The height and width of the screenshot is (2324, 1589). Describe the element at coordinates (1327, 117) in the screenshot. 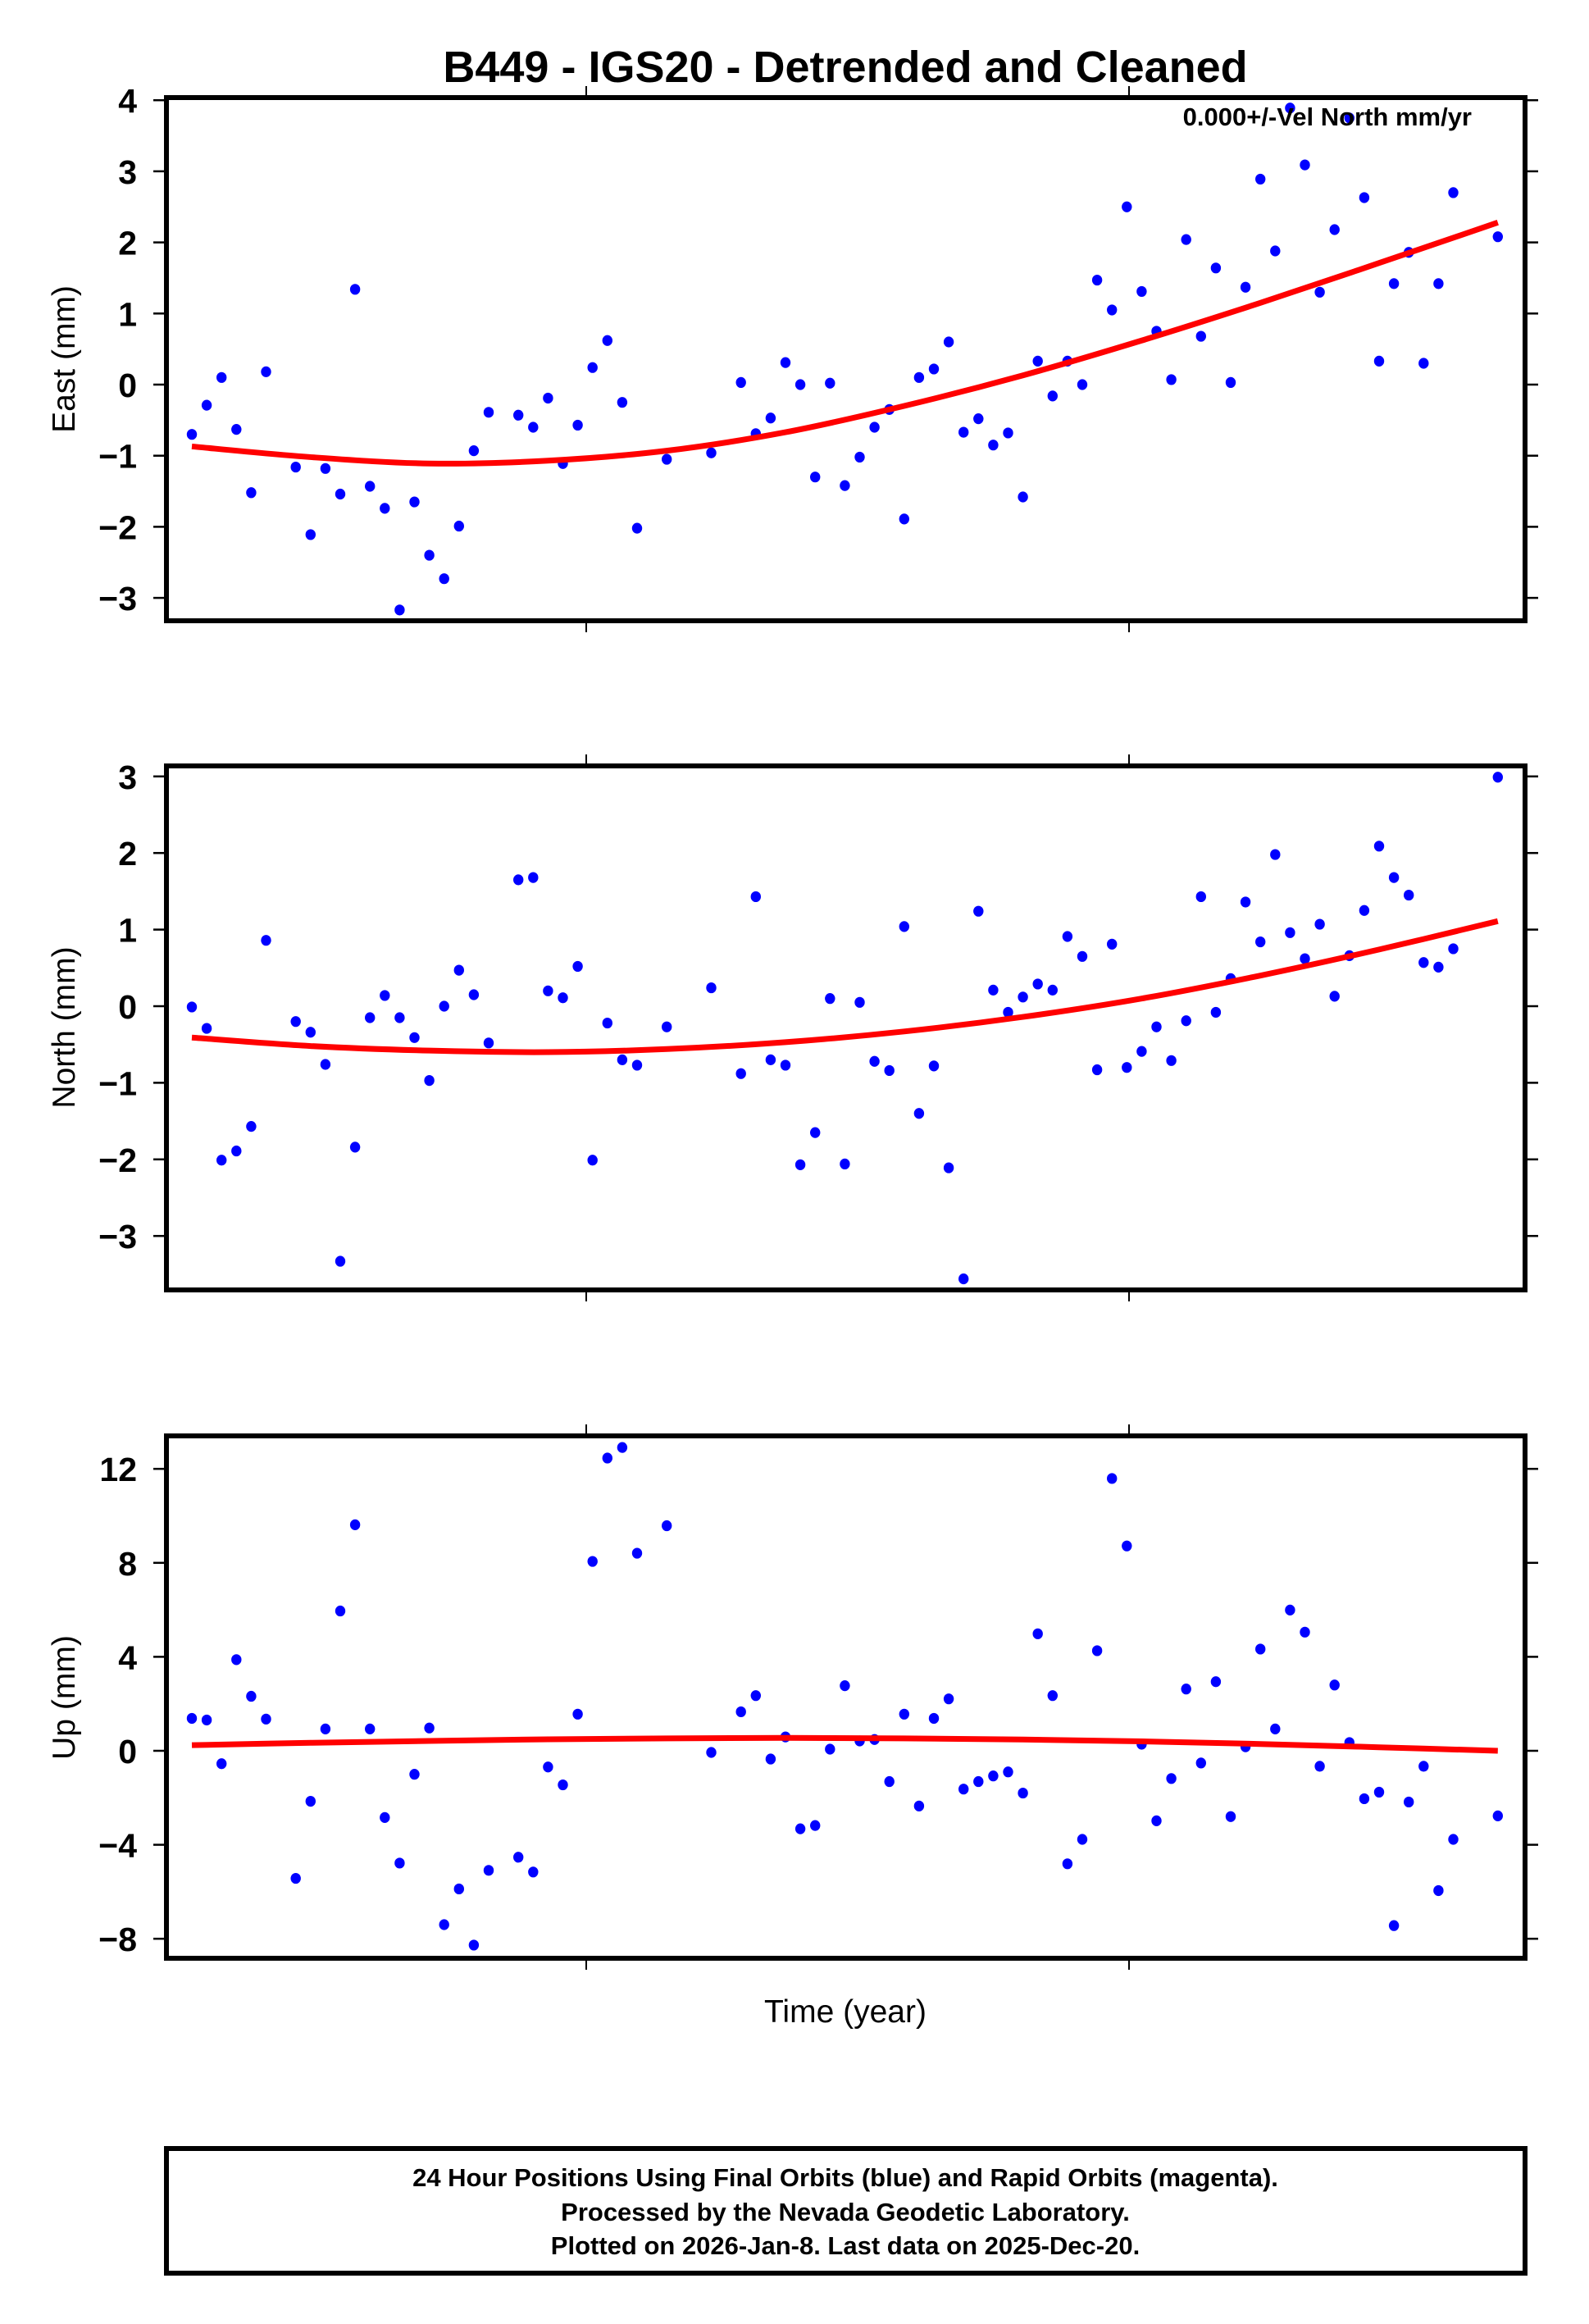

I see `velocity-annotation: 0.000+/-Vel North mm/yr` at that location.